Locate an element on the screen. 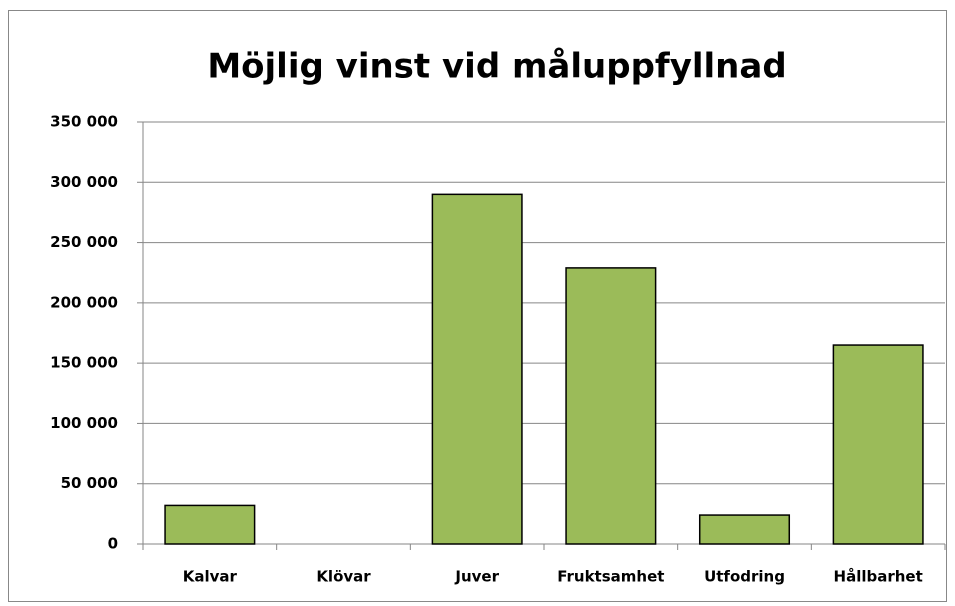  x-tick-label: Utfodring is located at coordinates (744, 577).